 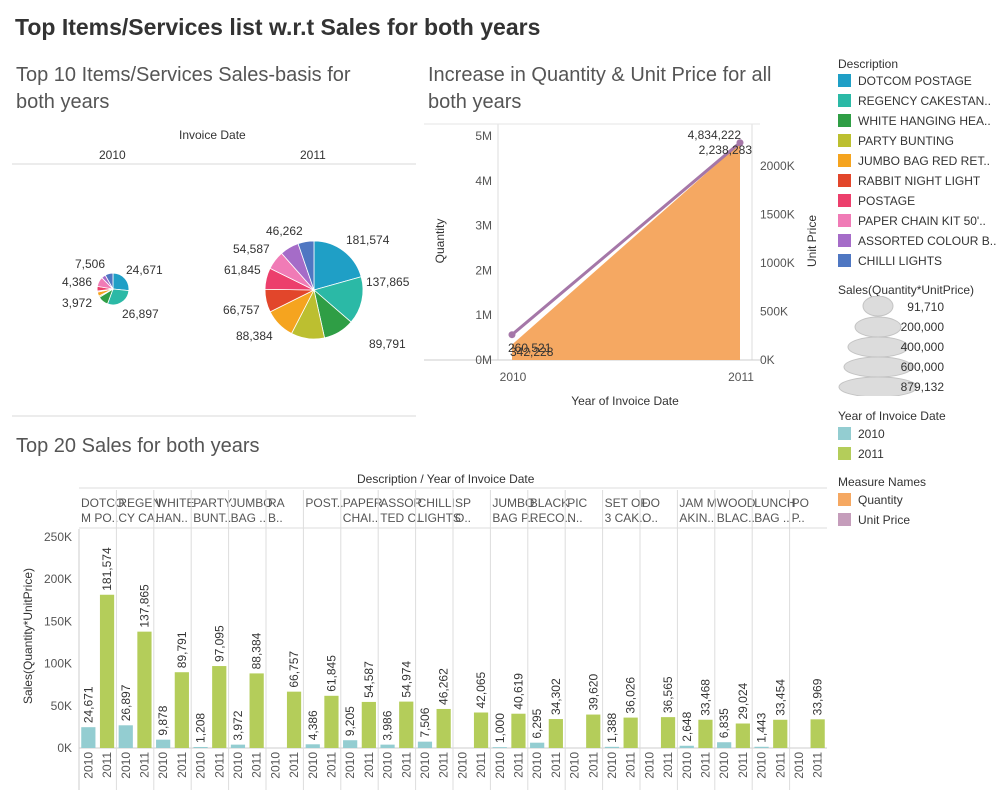 What do you see at coordinates (201, 728) in the screenshot?
I see `bar-data-label: 1,208` at bounding box center [201, 728].